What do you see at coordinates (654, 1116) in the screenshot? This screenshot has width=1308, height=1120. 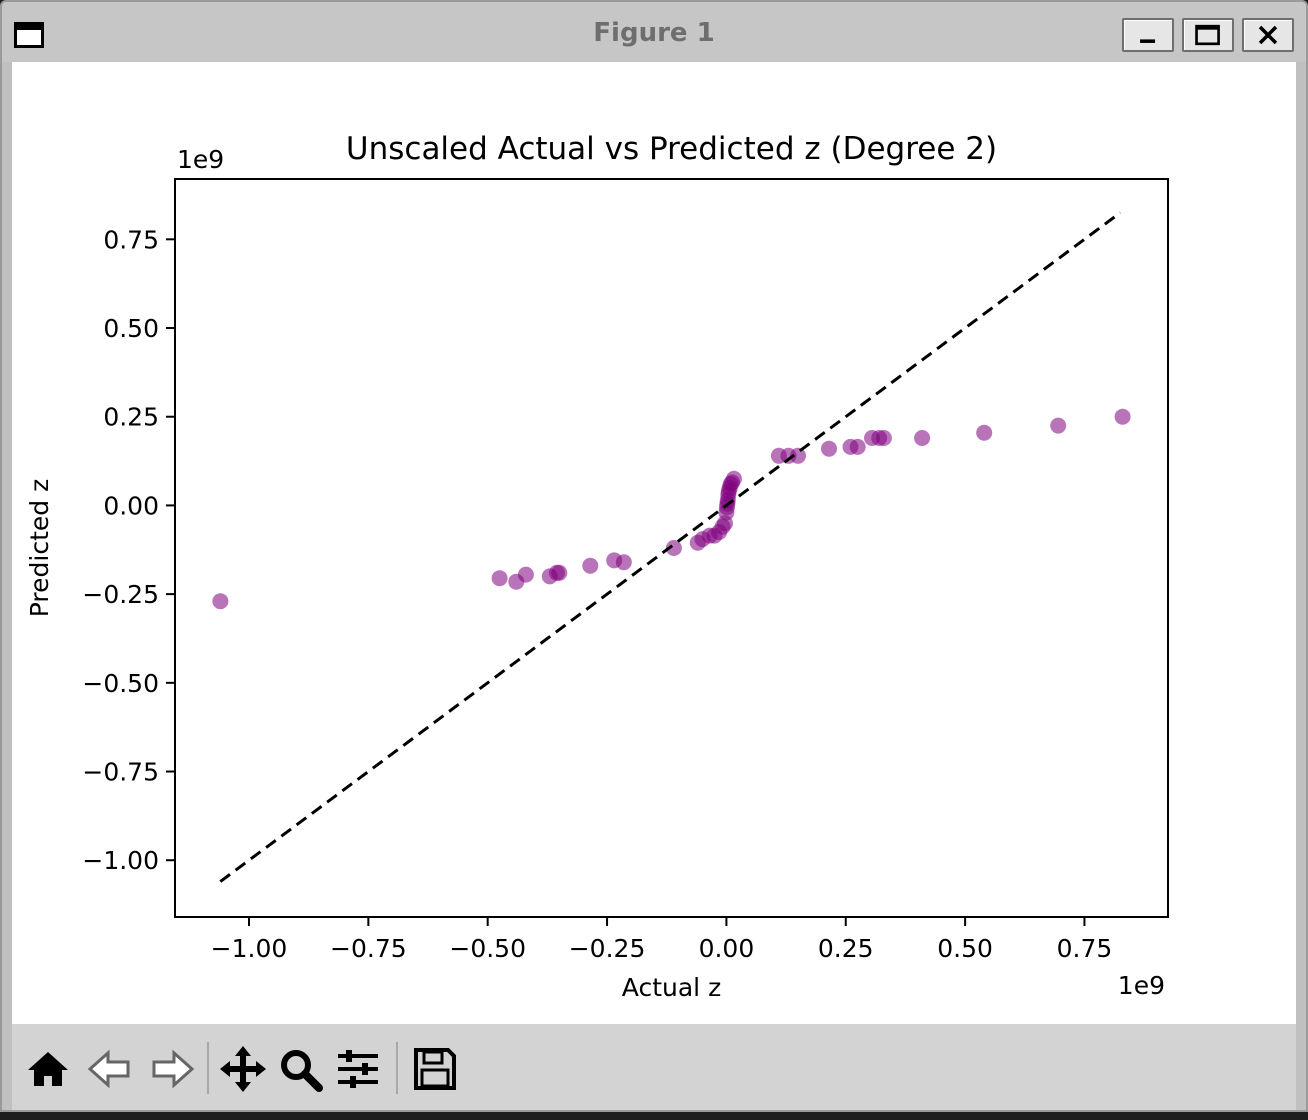 I see `terminal-background-strip` at bounding box center [654, 1116].